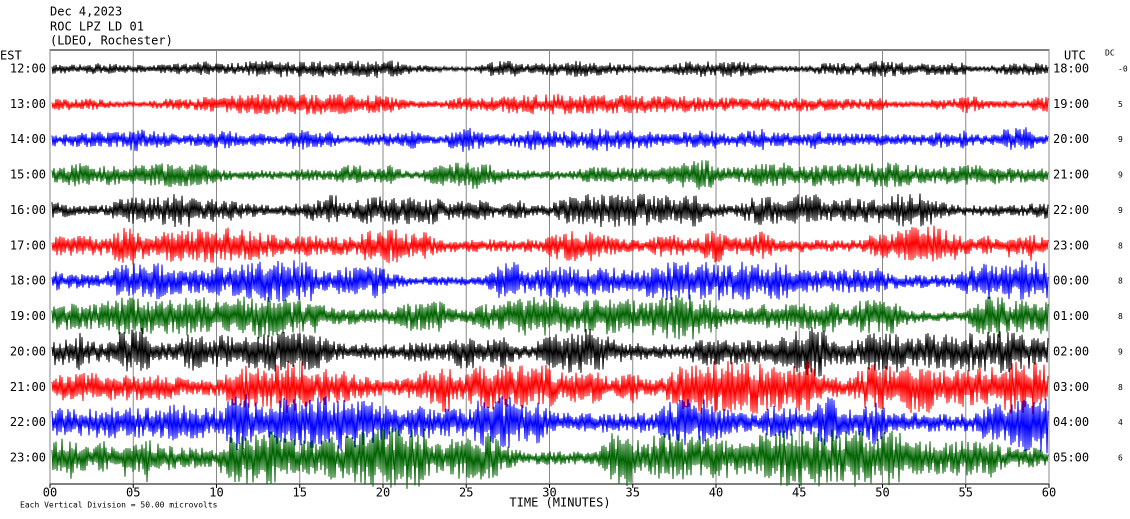 This screenshot has height=519, width=1130. Describe the element at coordinates (28, 351) in the screenshot. I see `row-left-label: 20:00` at that location.